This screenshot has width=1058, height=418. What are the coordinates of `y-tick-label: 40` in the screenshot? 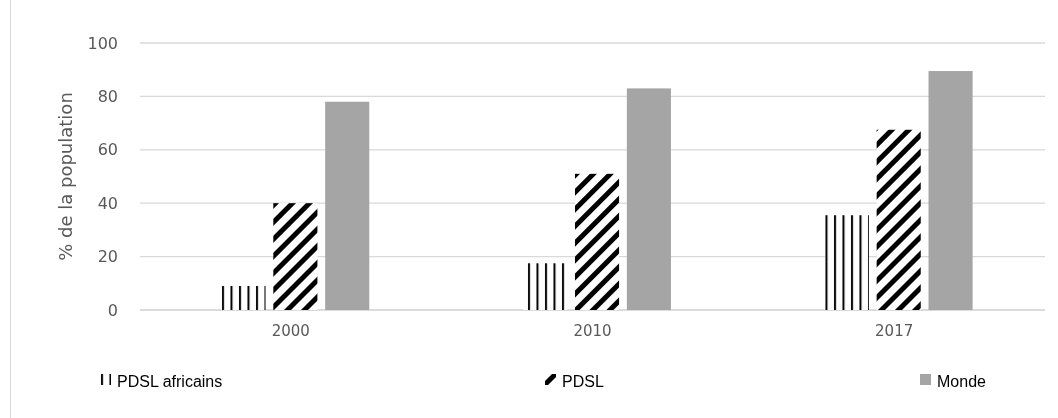 It's located at (107, 203).